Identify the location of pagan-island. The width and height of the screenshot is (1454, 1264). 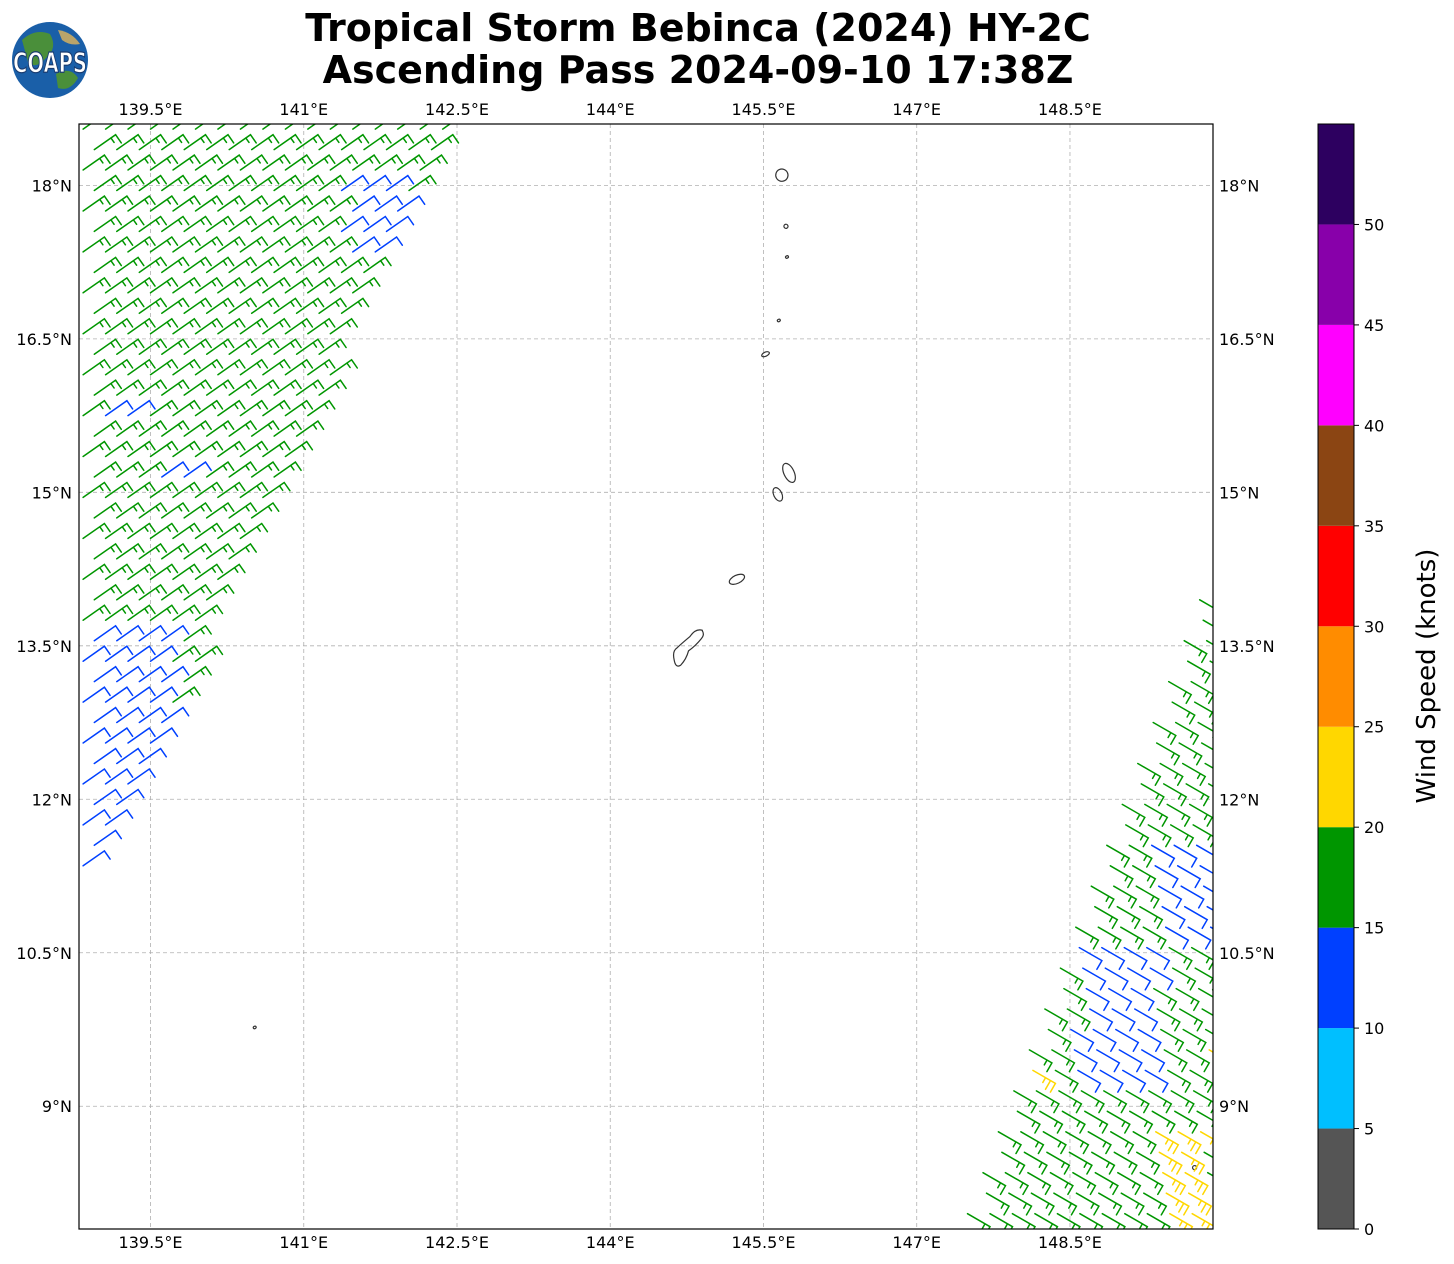
(765, 354).